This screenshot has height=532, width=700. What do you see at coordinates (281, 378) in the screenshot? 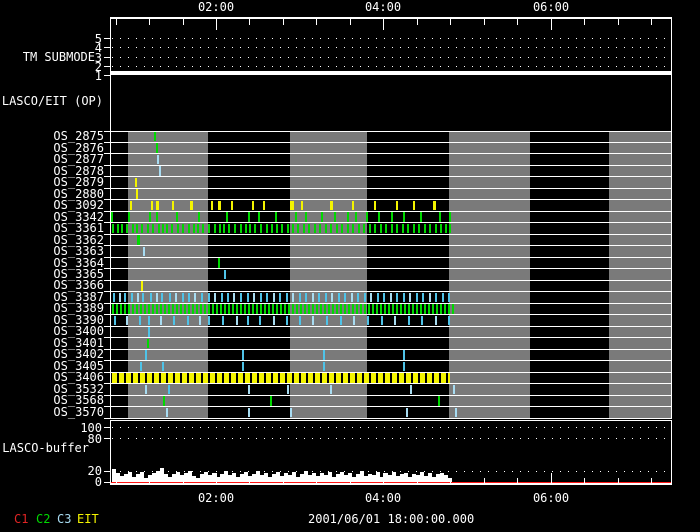
I see `os-activity-bar` at bounding box center [281, 378].